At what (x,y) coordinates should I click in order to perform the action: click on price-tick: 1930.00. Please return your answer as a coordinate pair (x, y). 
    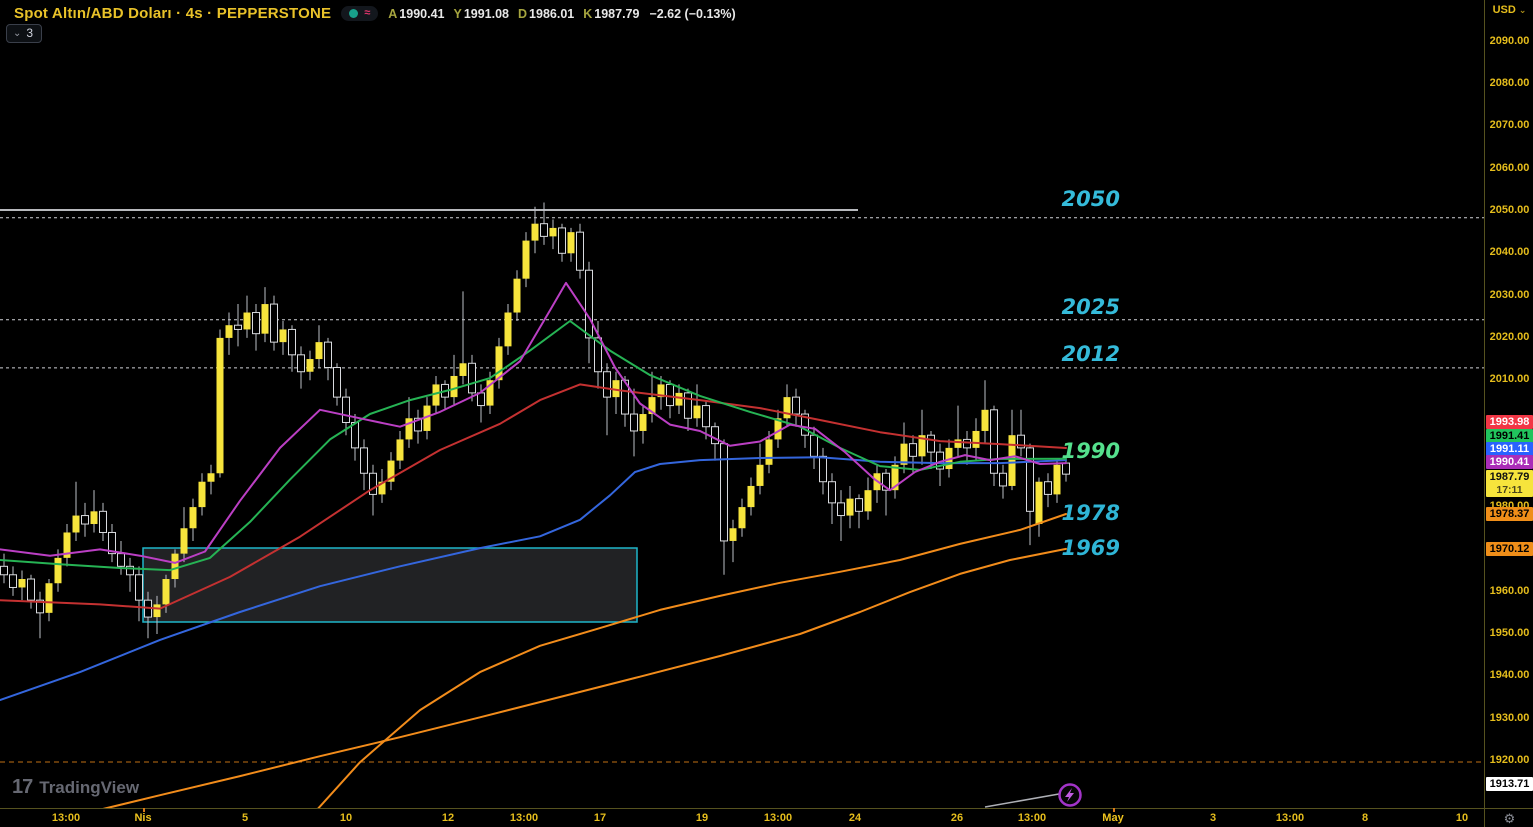
    Looking at the image, I should click on (1509, 717).